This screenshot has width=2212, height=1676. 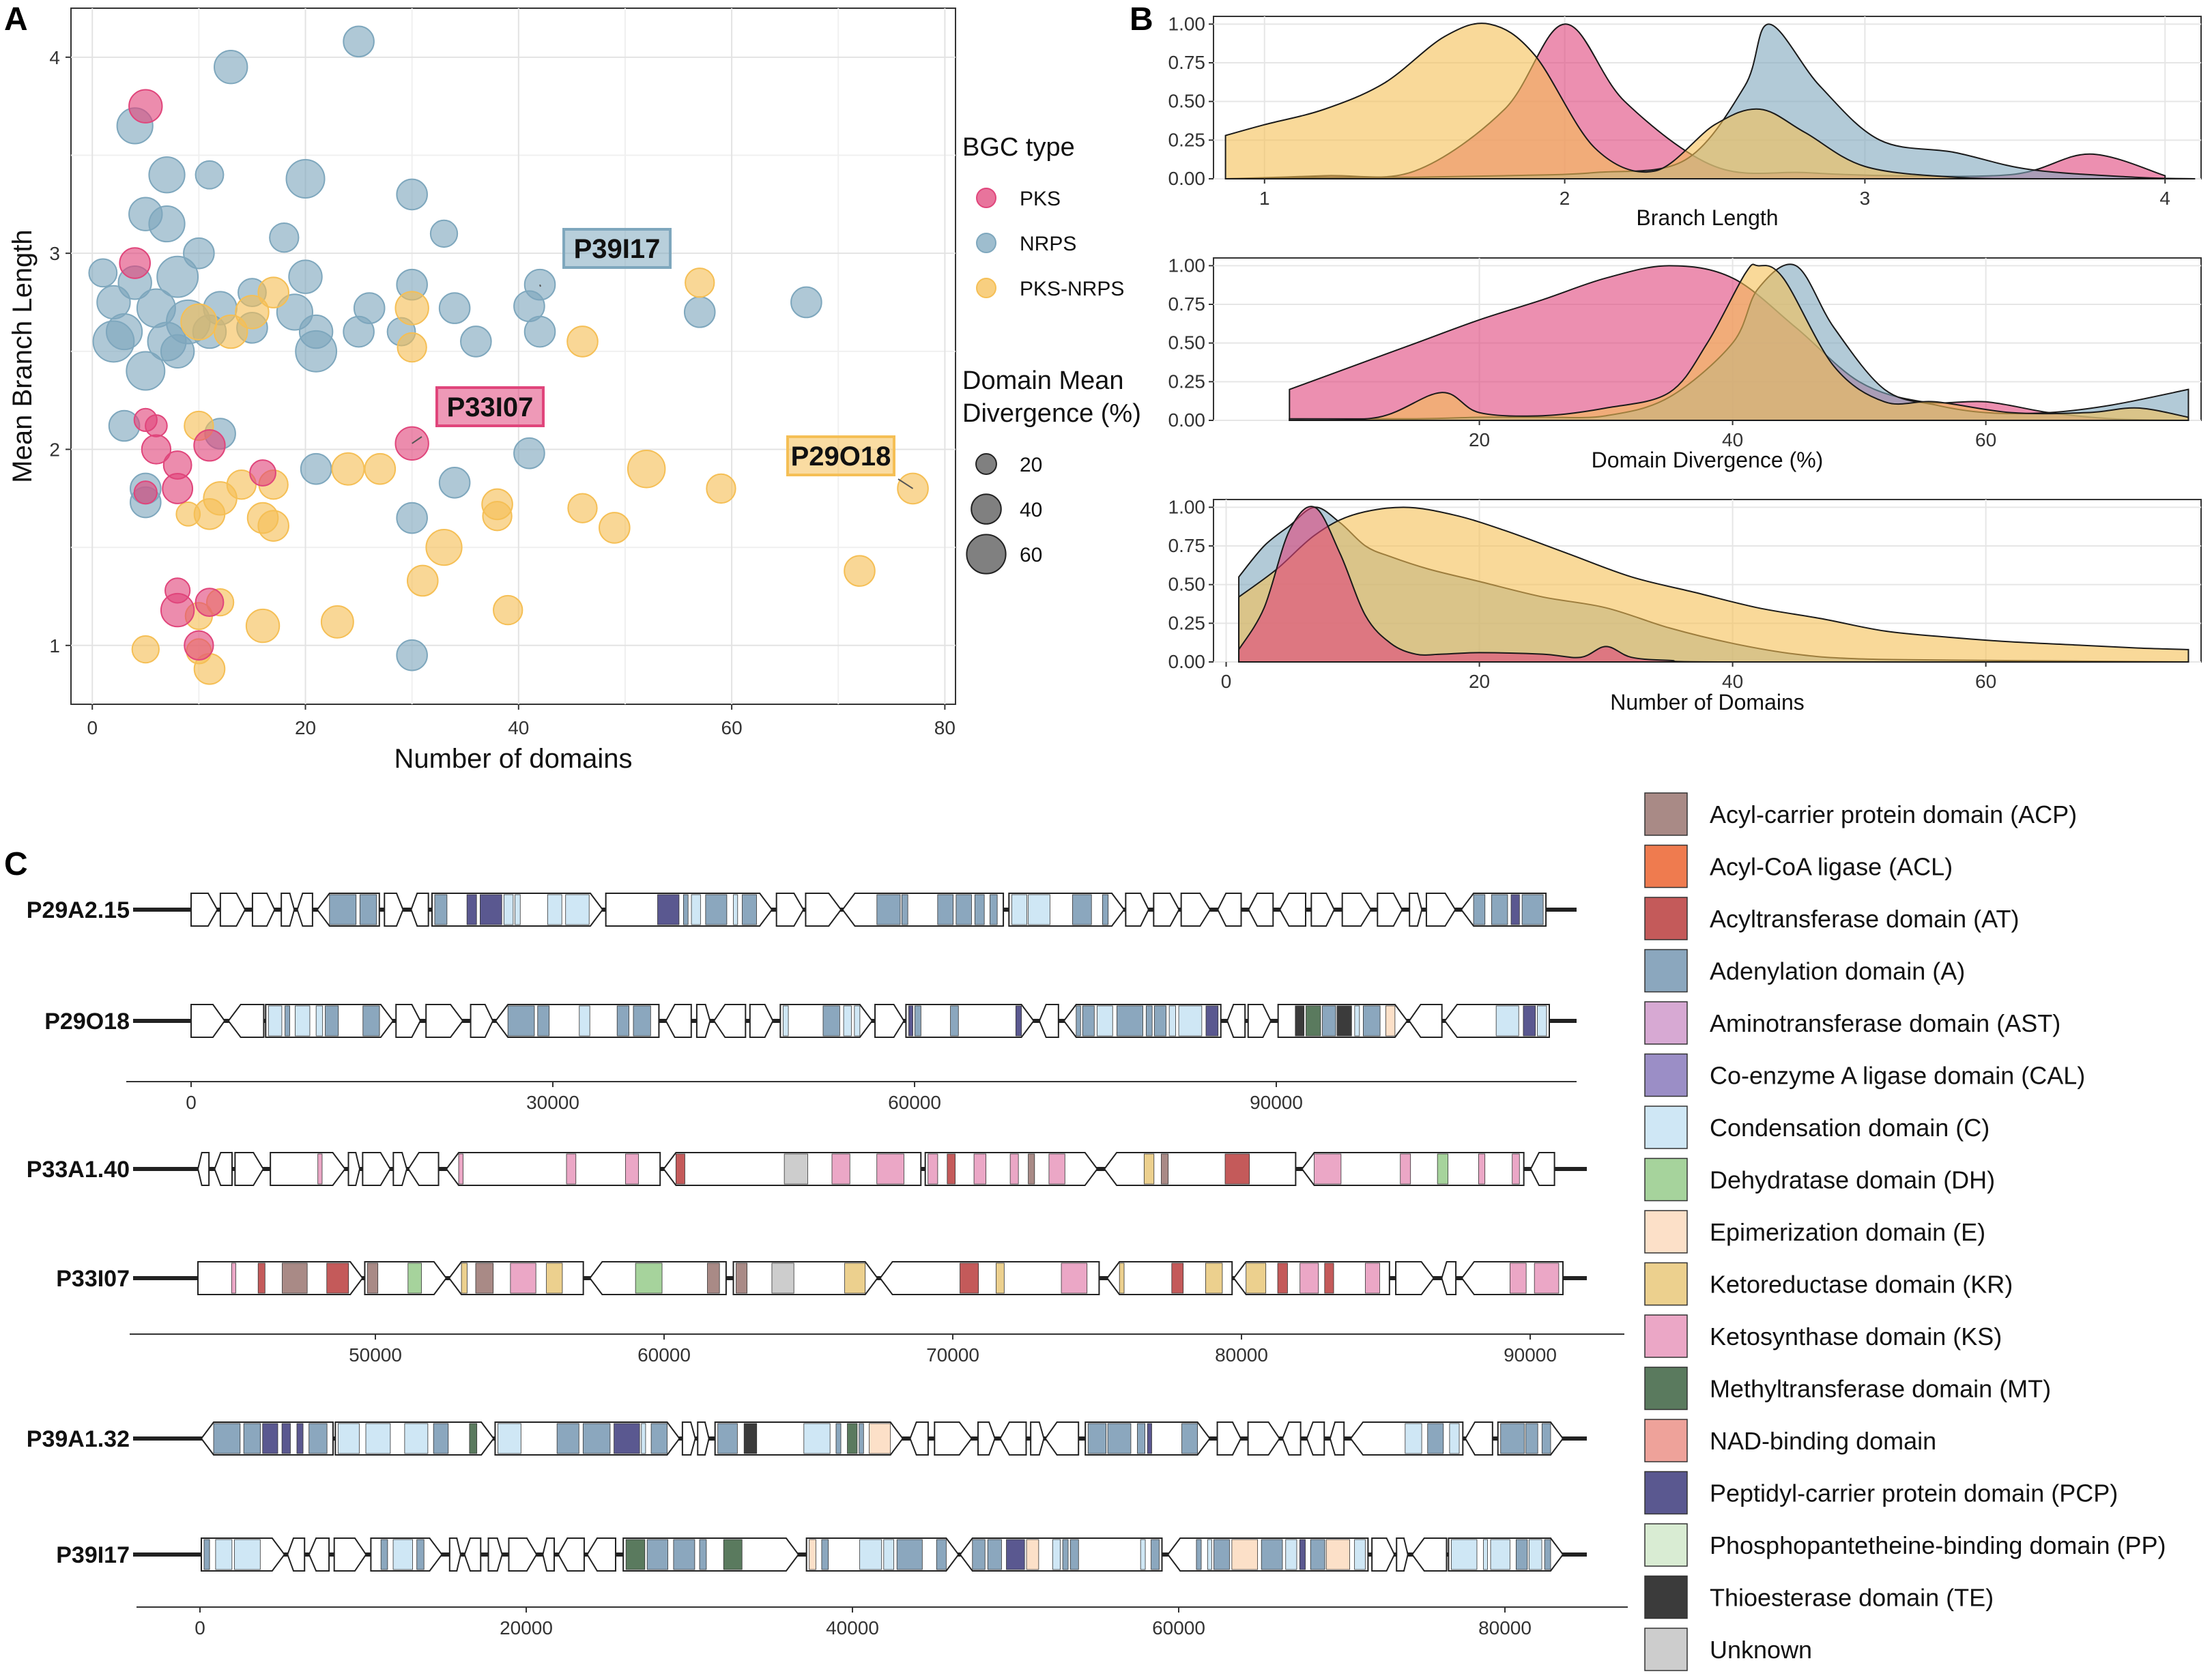 What do you see at coordinates (518, 727) in the screenshot?
I see `x-tick-label-a: 40` at bounding box center [518, 727].